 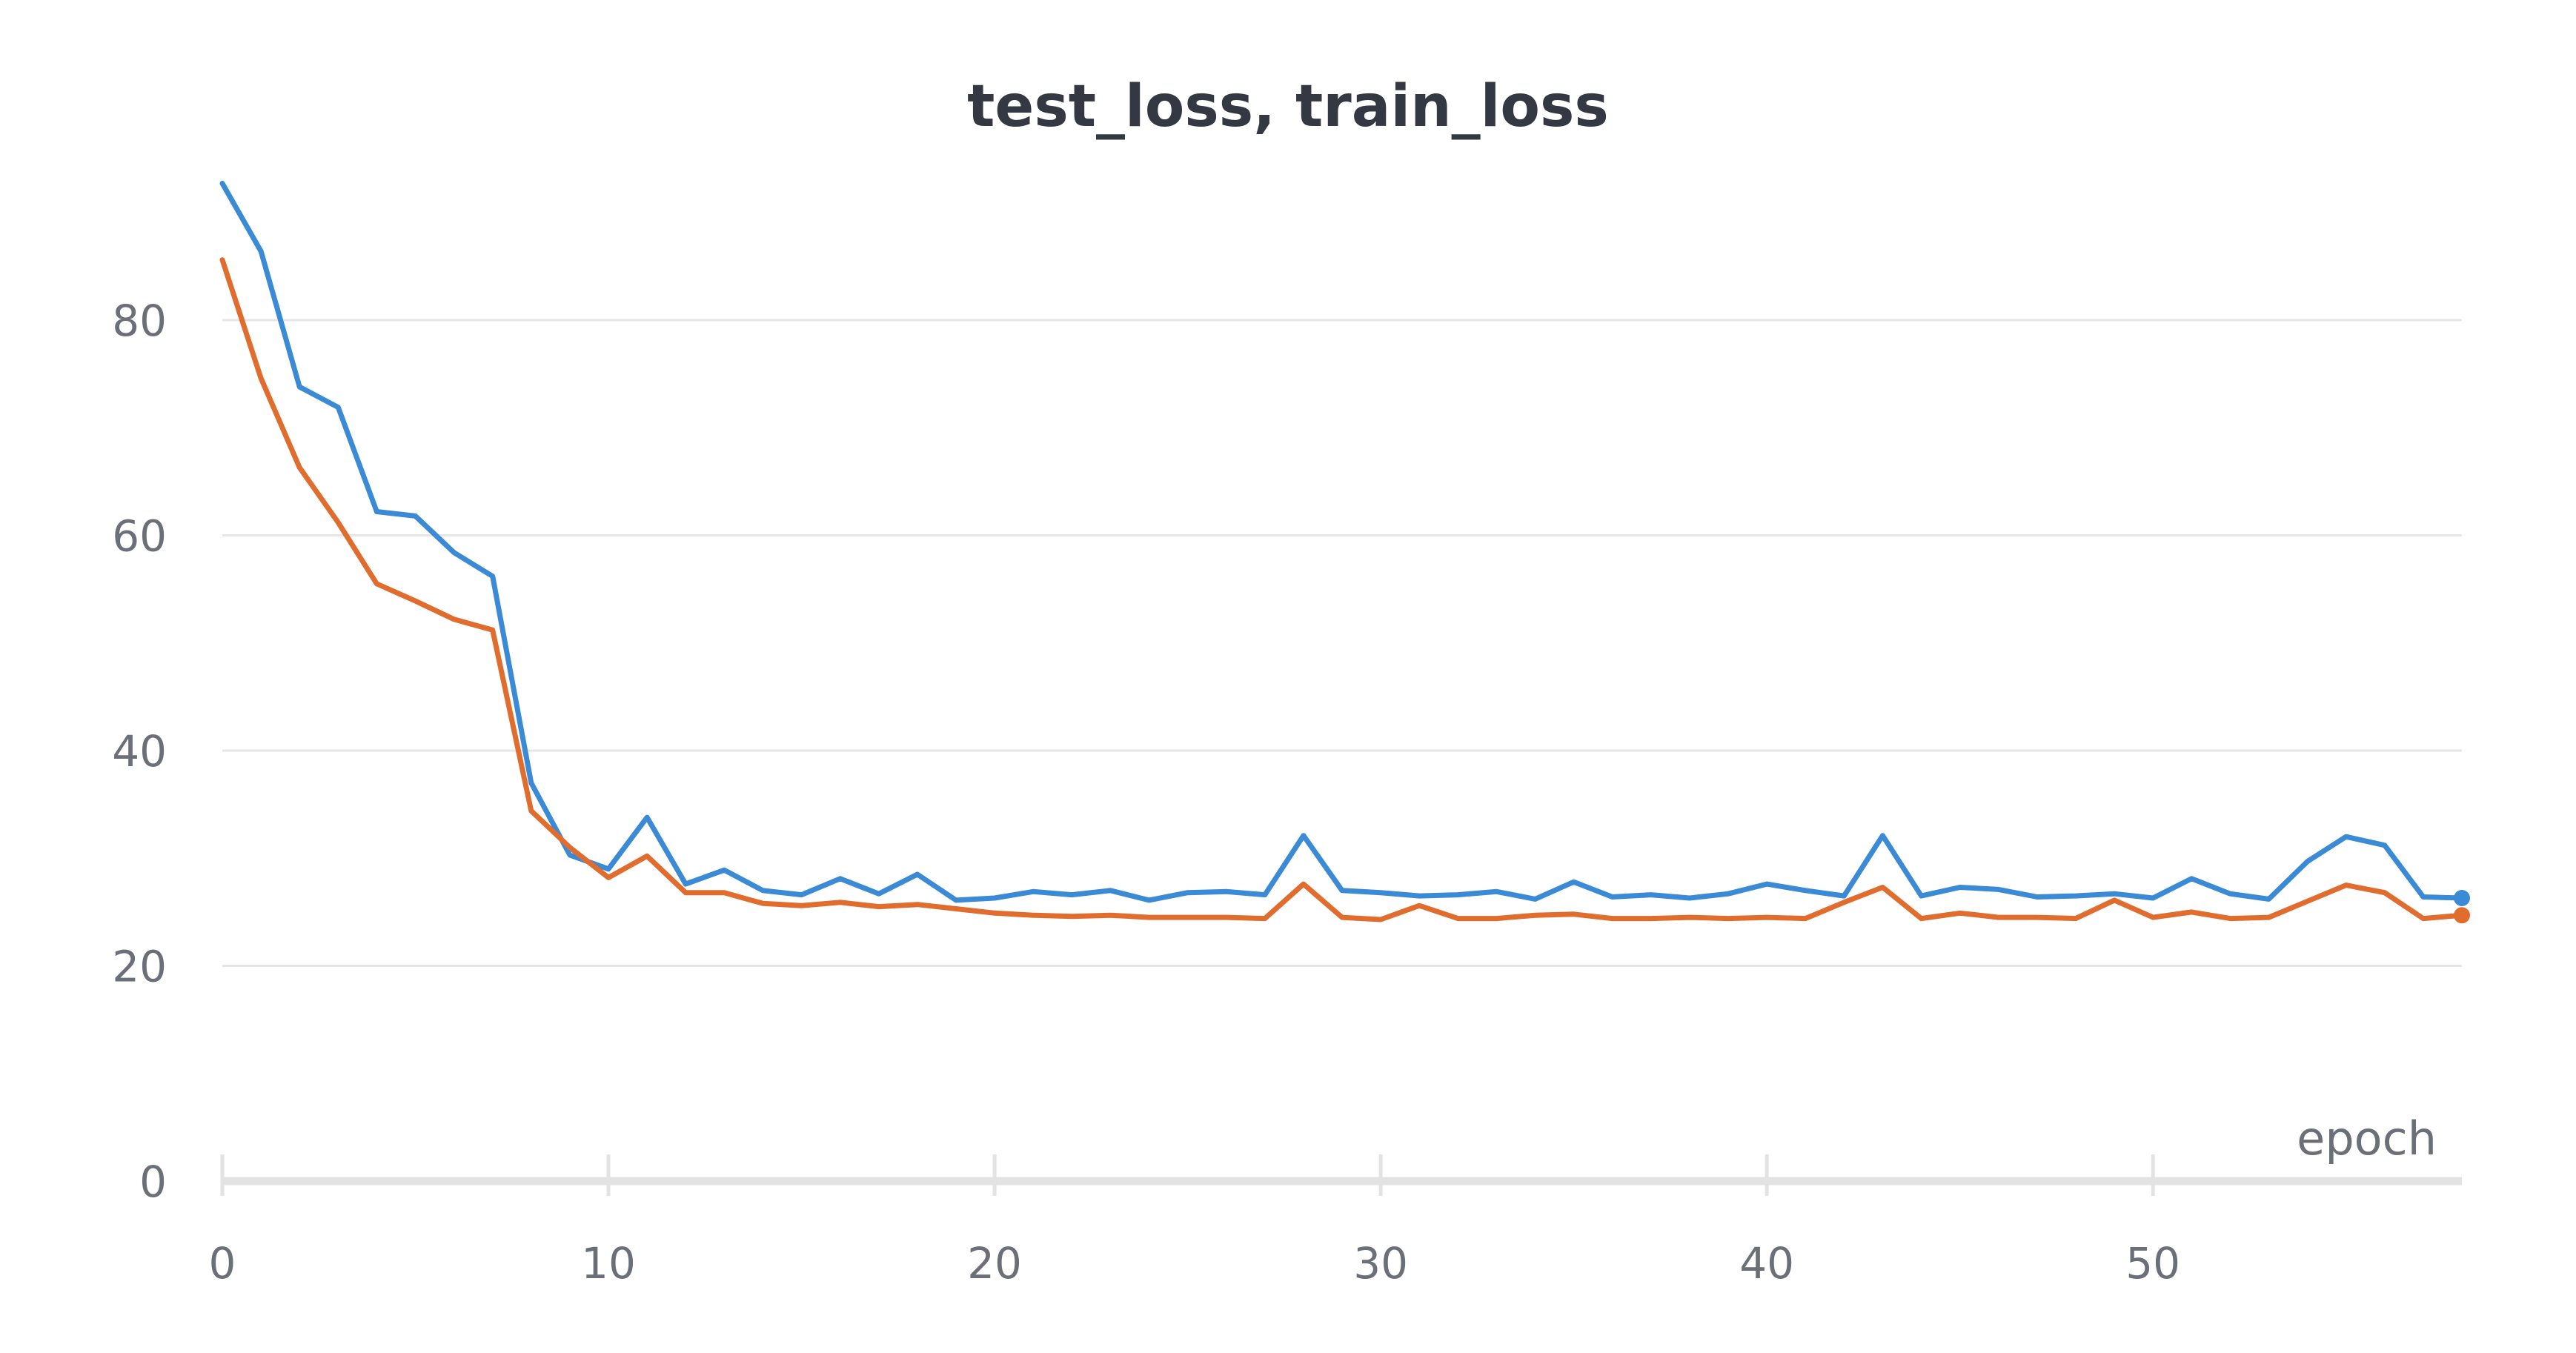 I want to click on x-axis-label: epoch, so click(x=2367, y=1138).